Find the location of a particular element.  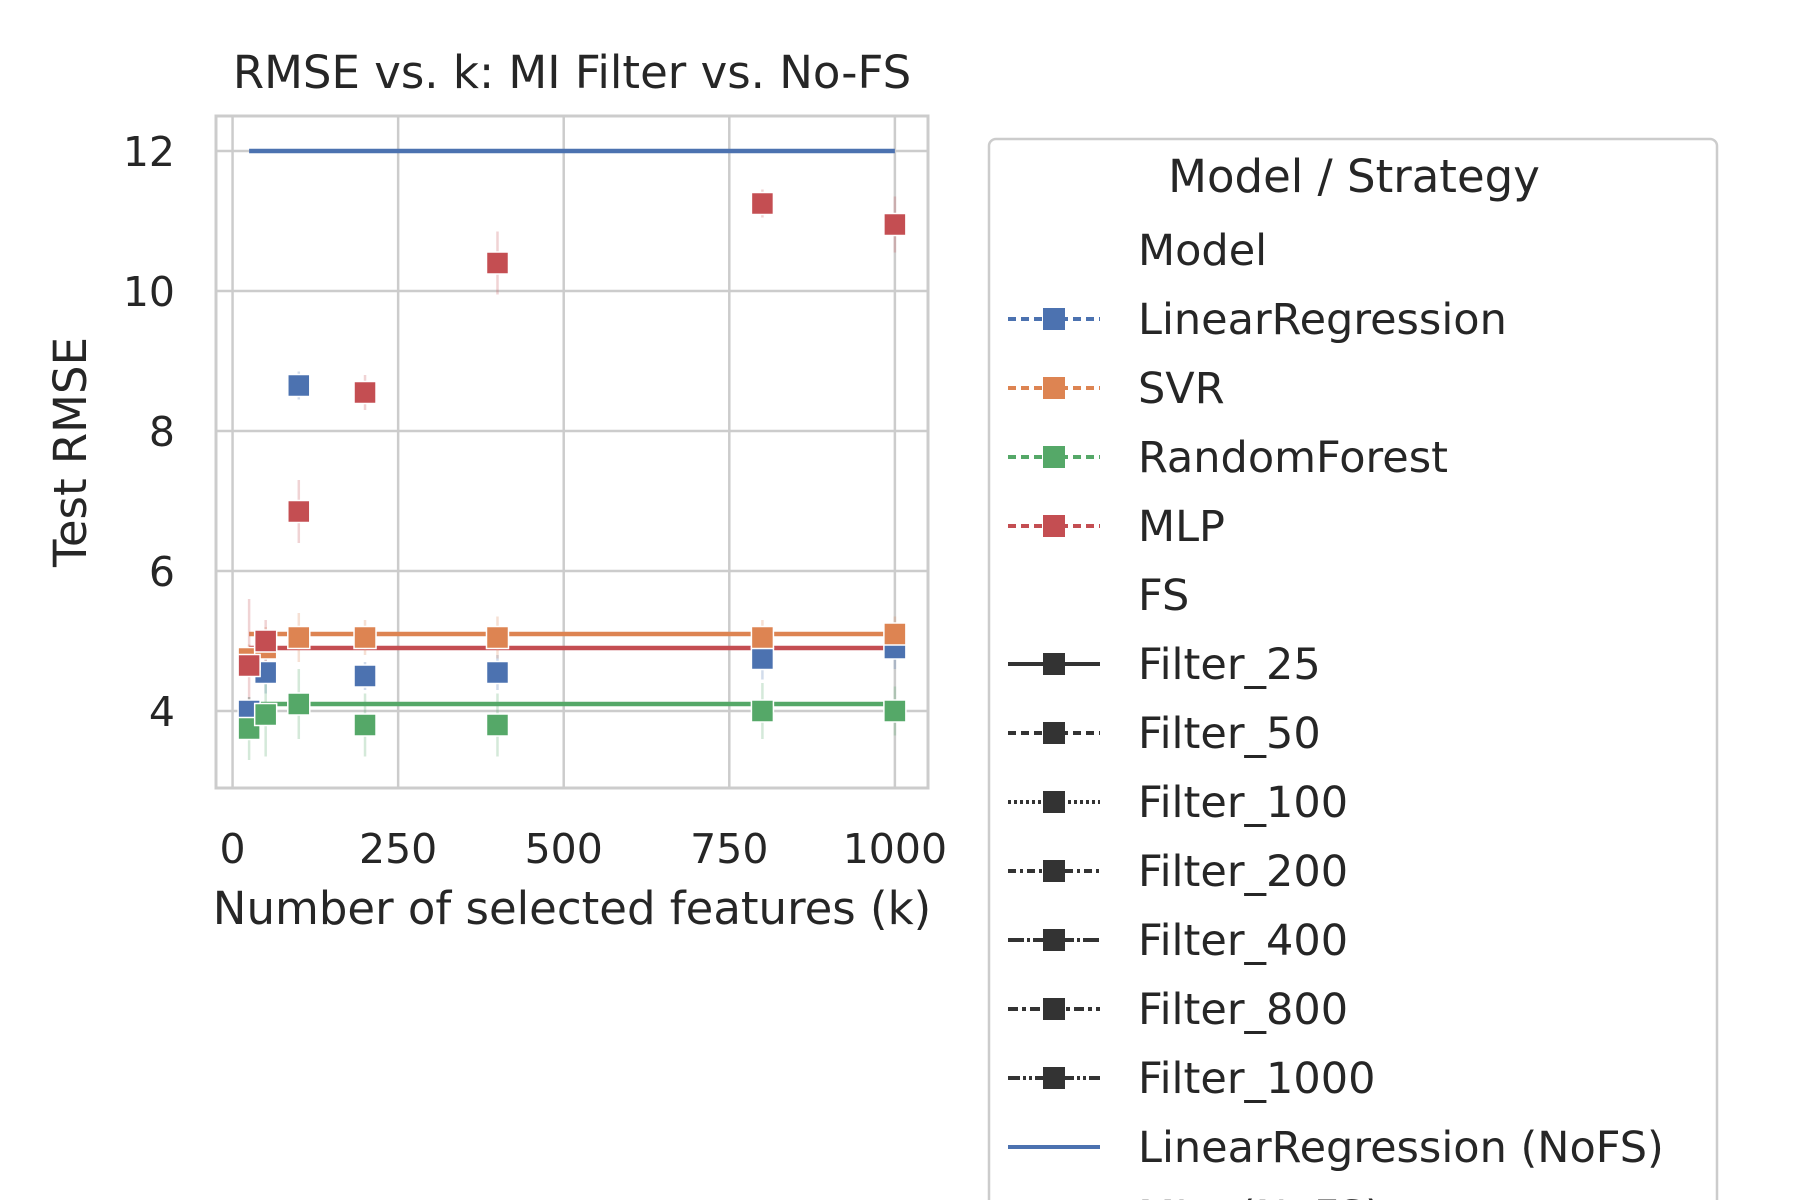

y-tick-labels: 4 6 8 10 12 is located at coordinates (149, 432).